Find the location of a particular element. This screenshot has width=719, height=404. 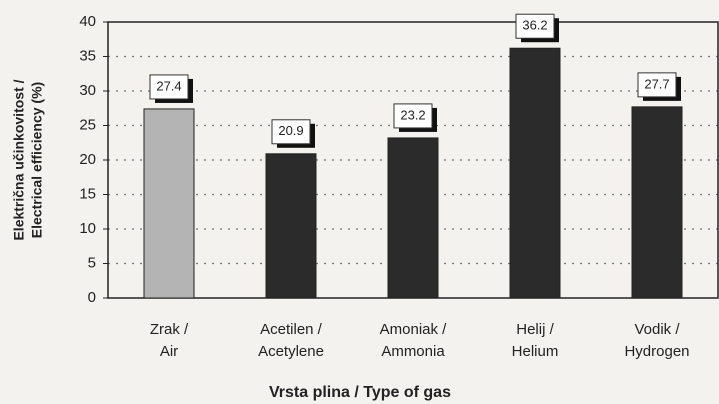

value-label: 23.2 is located at coordinates (412, 114).